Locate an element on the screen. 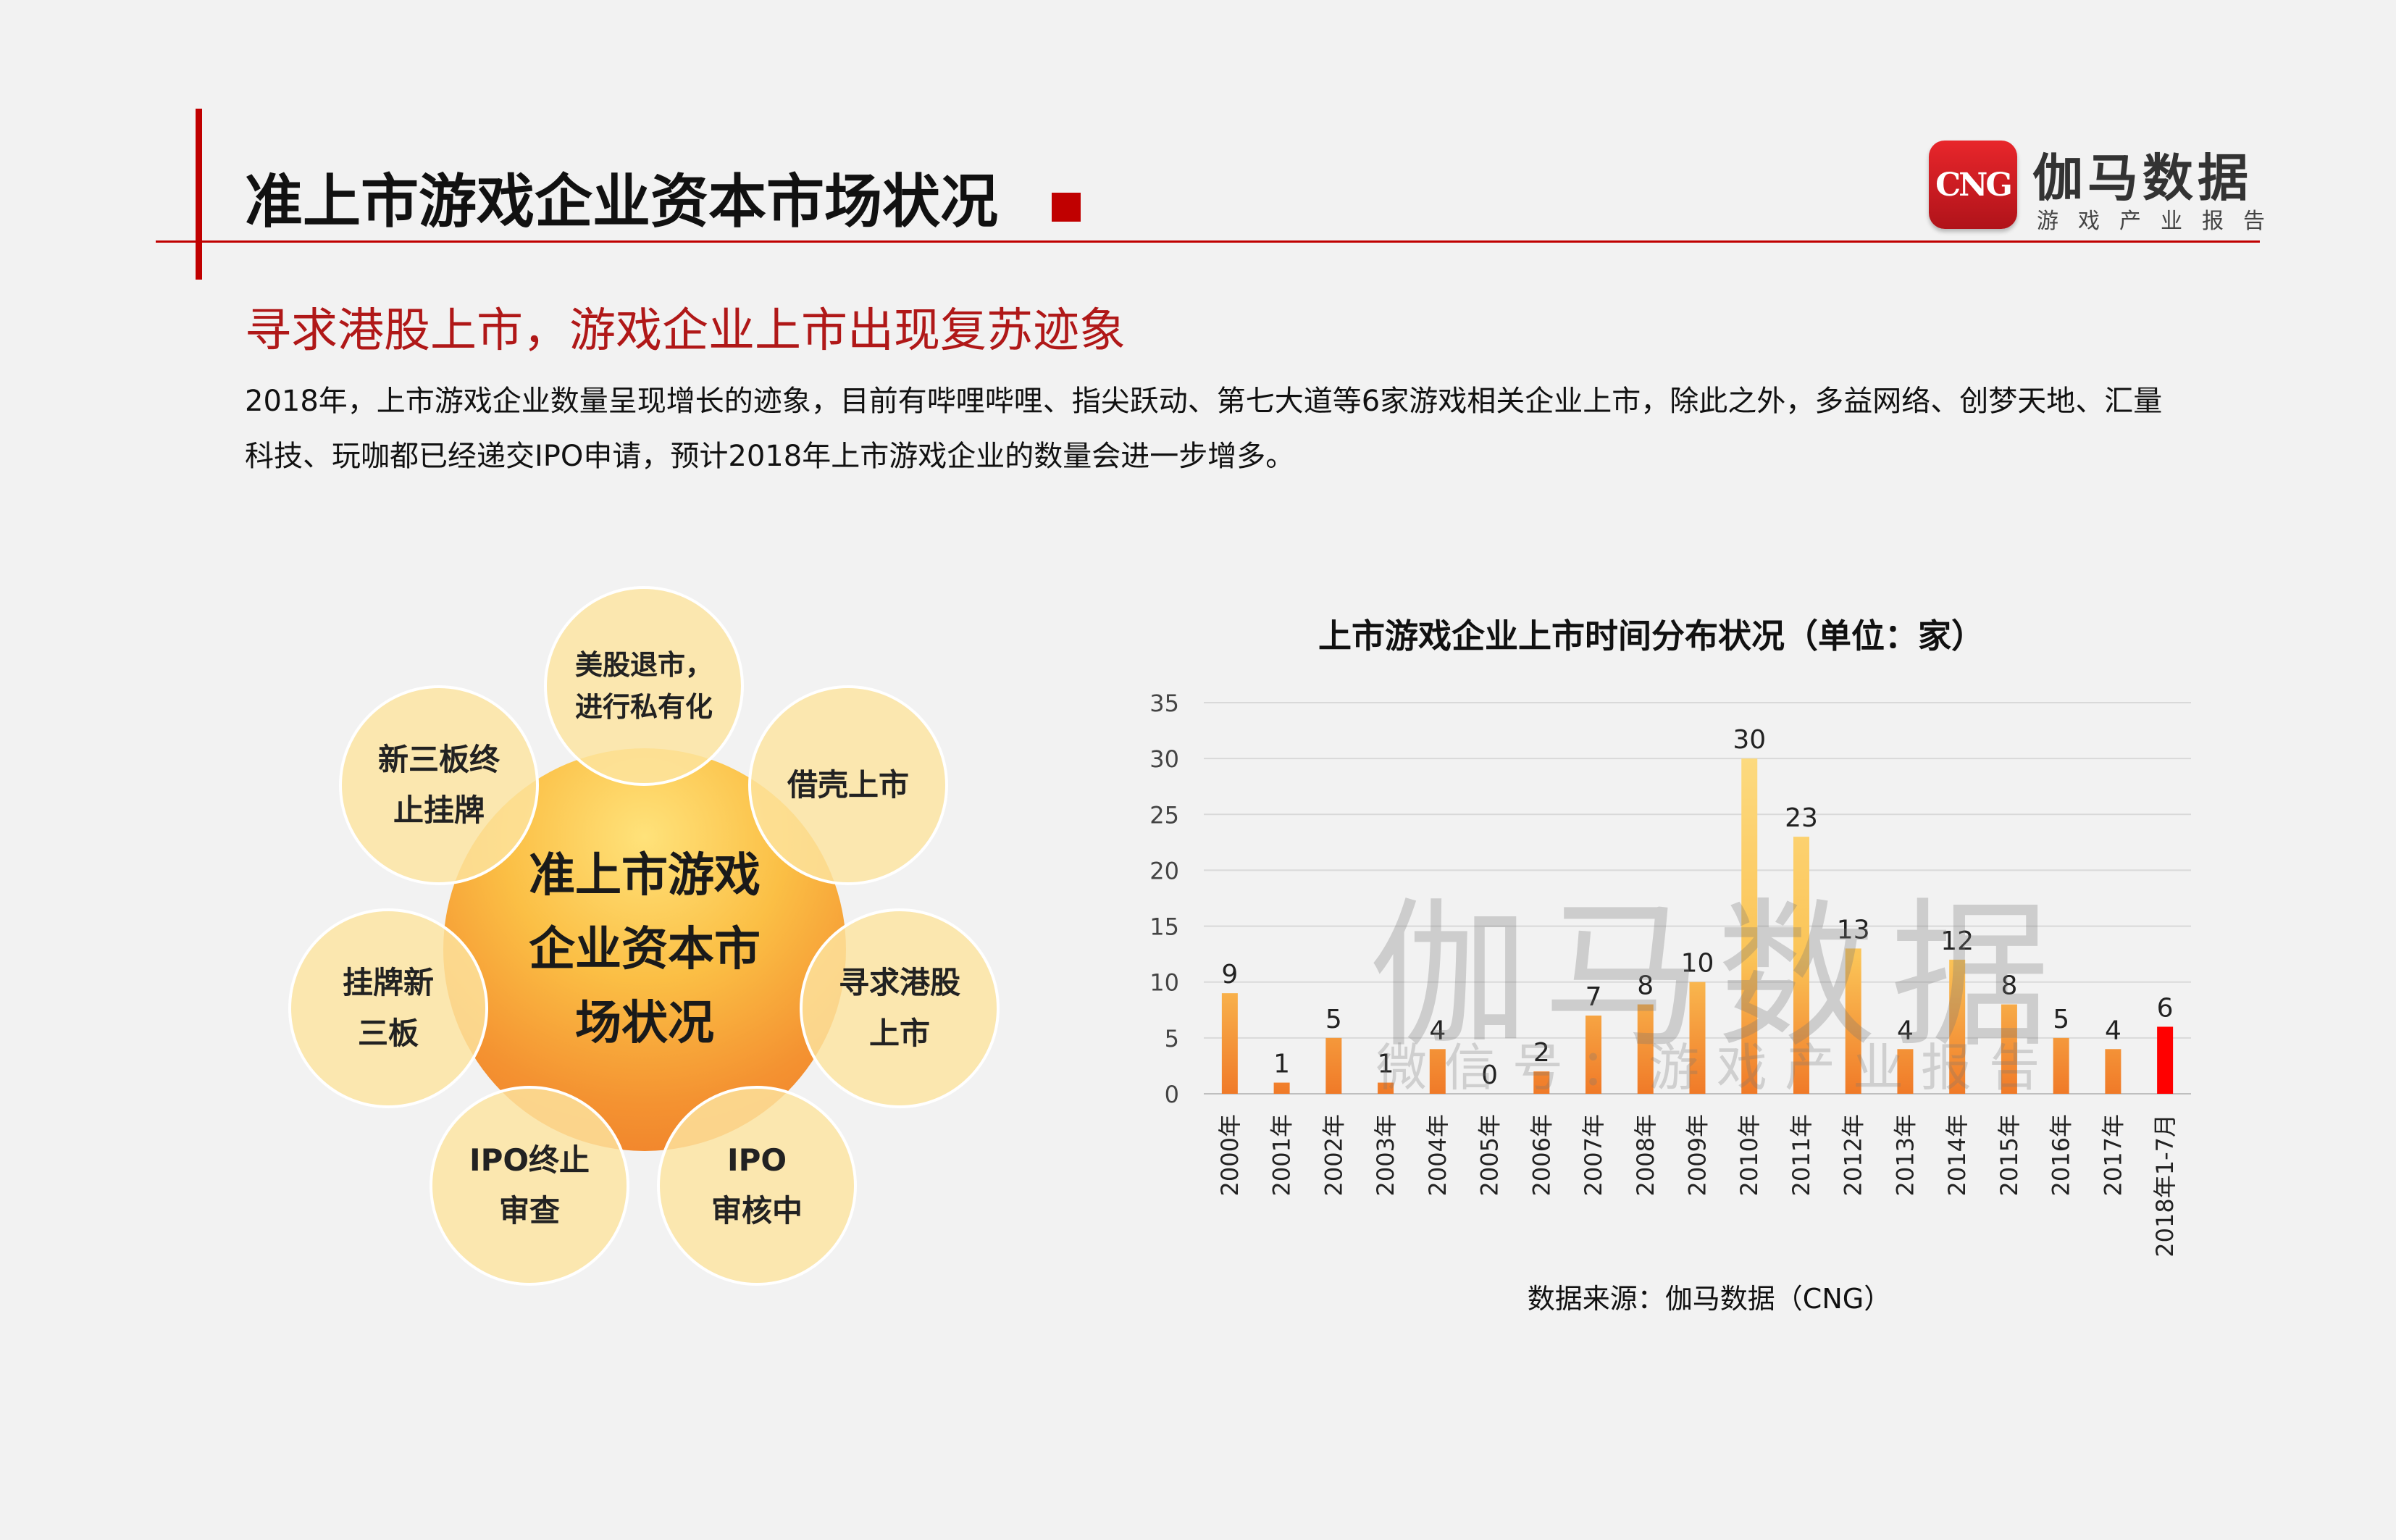 The width and height of the screenshot is (2396, 1540). bubble-label-line: 止挂牌 is located at coordinates (439, 810).